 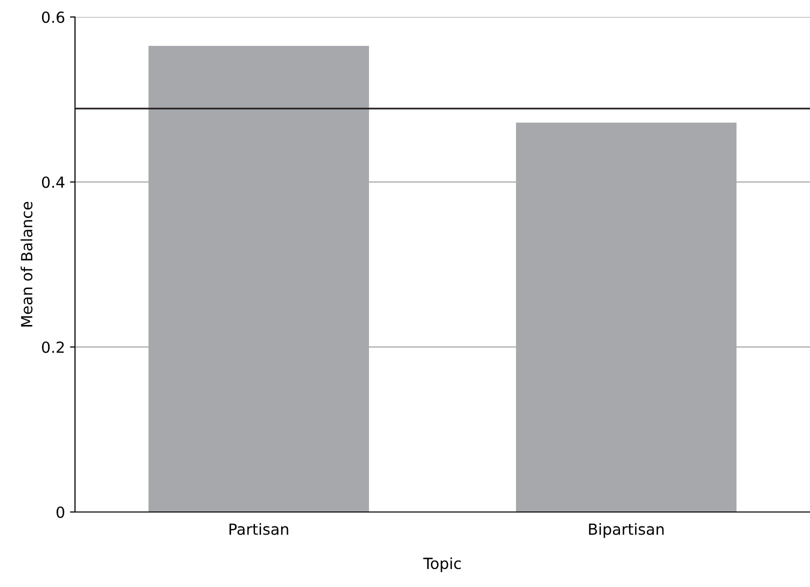 What do you see at coordinates (60, 512) in the screenshot?
I see `y-tick-label: 0` at bounding box center [60, 512].